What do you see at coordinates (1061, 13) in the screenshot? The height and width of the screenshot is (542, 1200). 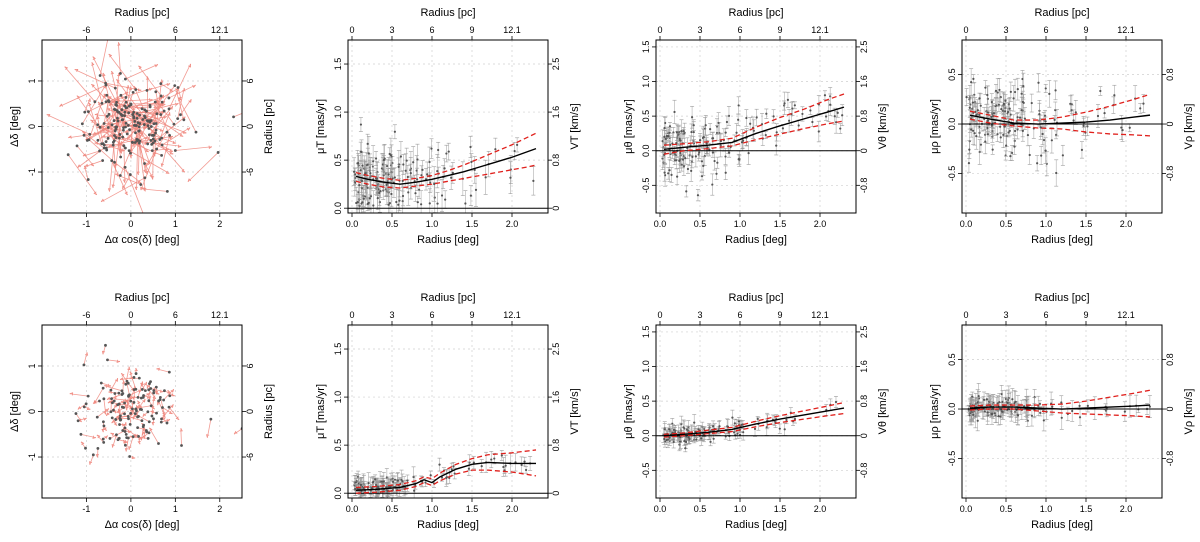 I see `top-axis-title: Radius [pc]` at bounding box center [1061, 13].